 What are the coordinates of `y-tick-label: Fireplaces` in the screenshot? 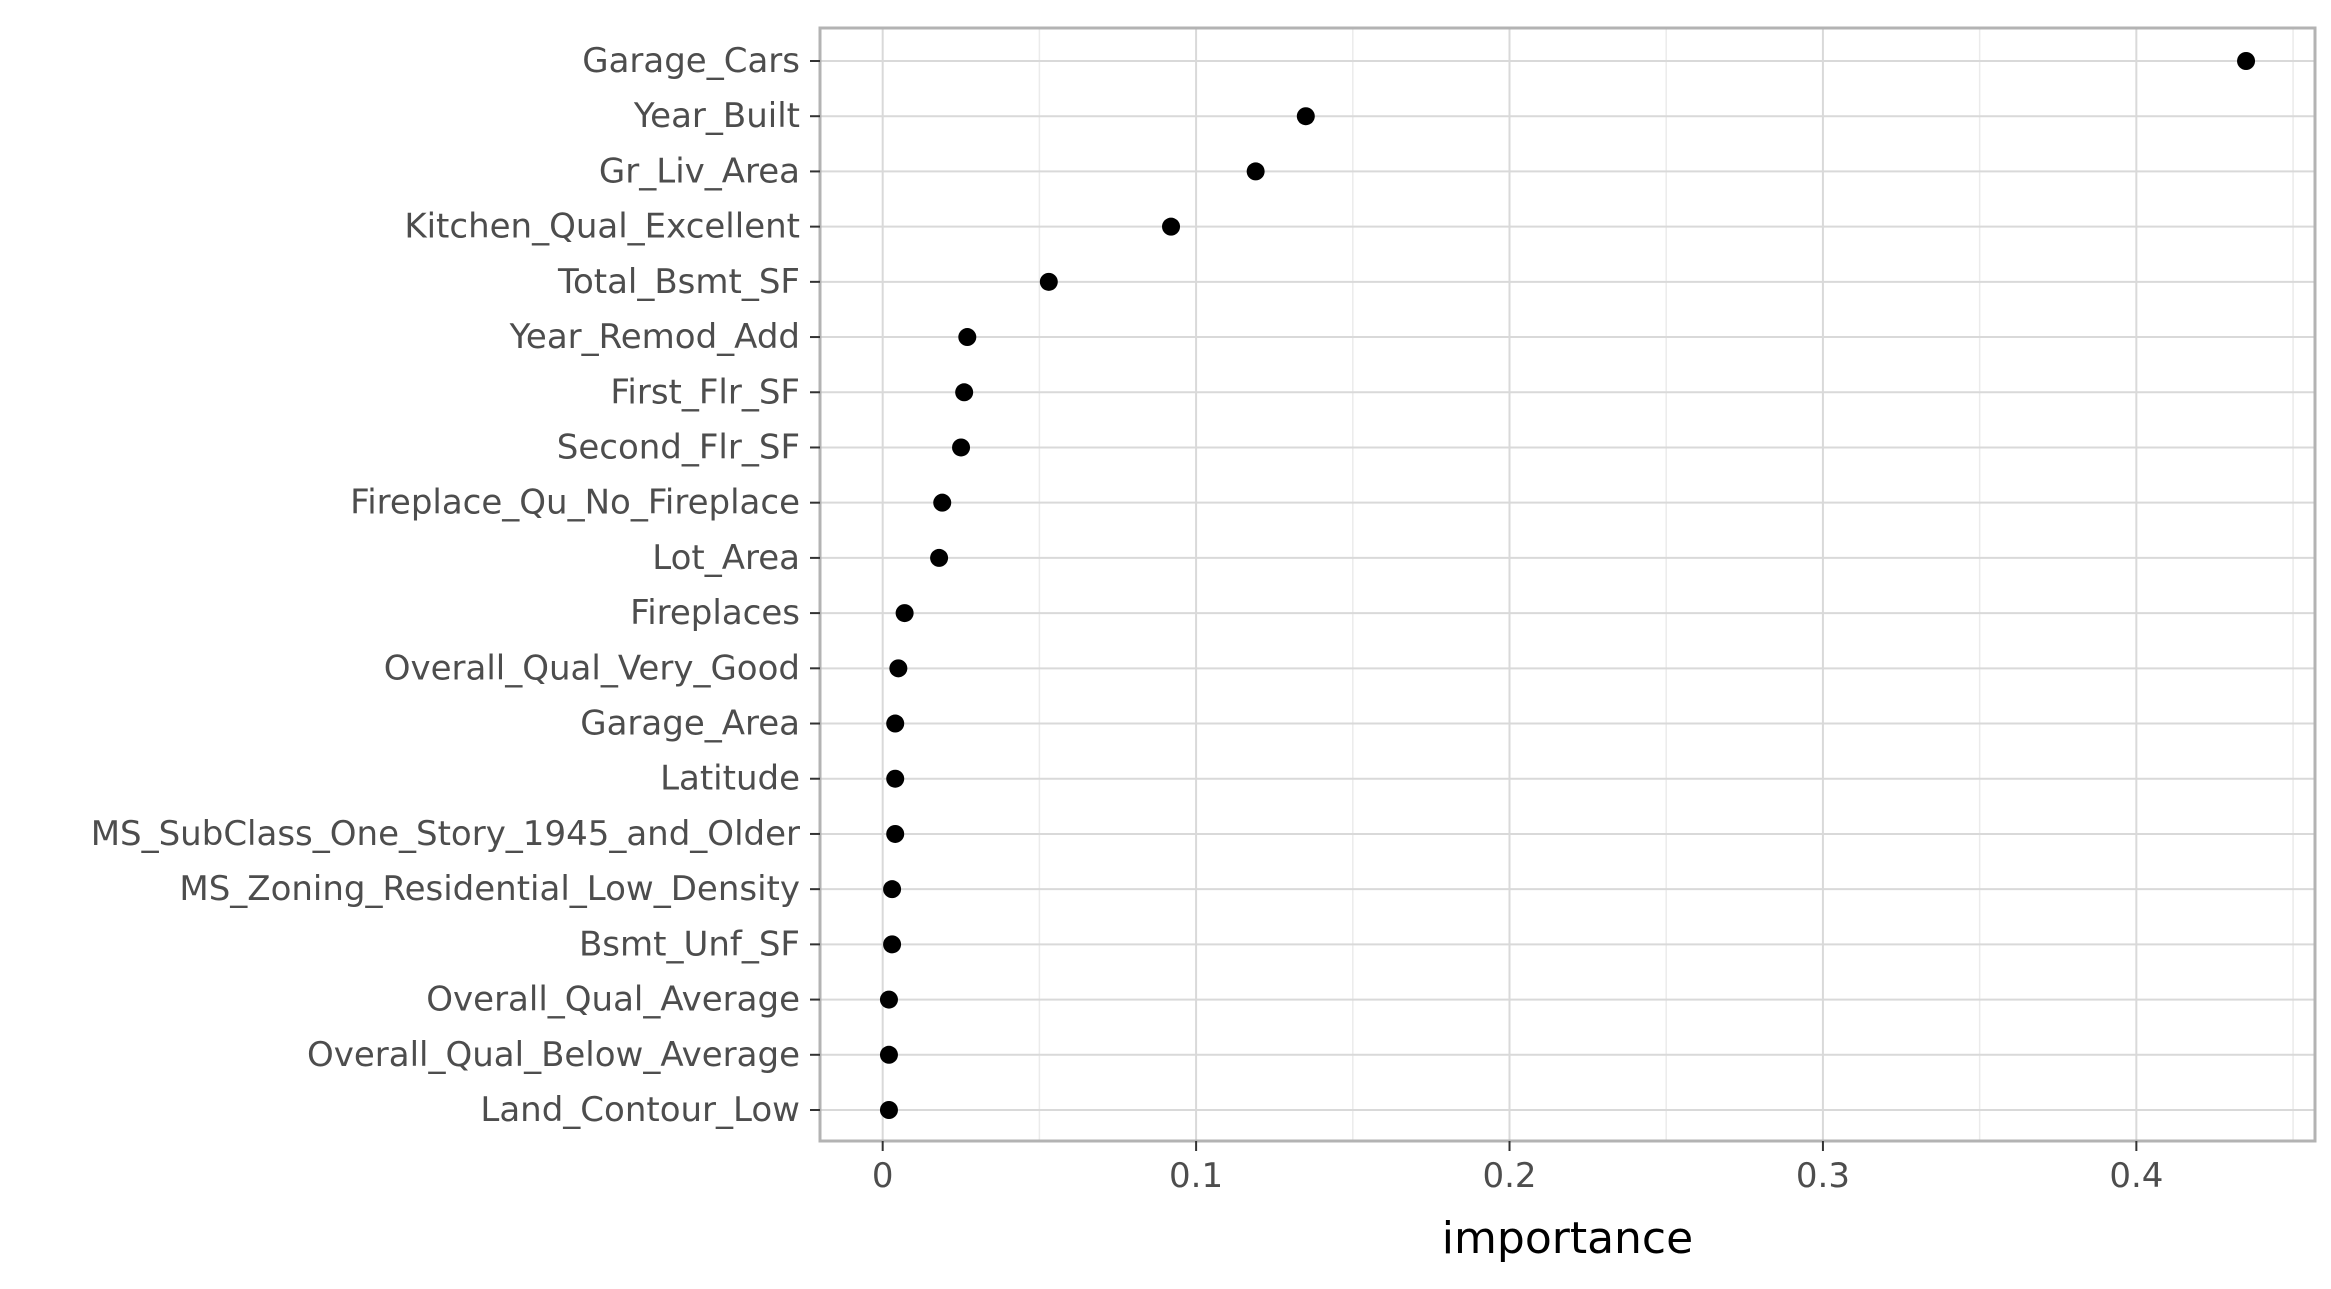 It's located at (715, 613).